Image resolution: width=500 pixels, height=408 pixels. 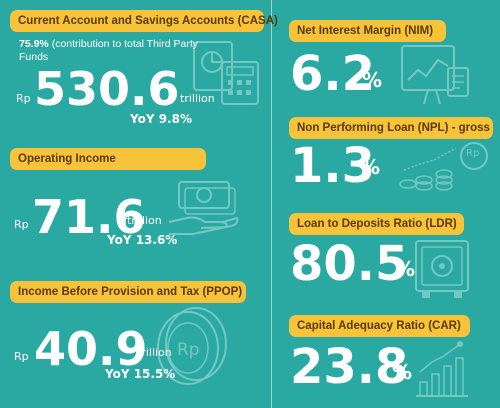 I want to click on casa-contribution-text: (contribution to total Third Party Funds, so click(x=108, y=50).